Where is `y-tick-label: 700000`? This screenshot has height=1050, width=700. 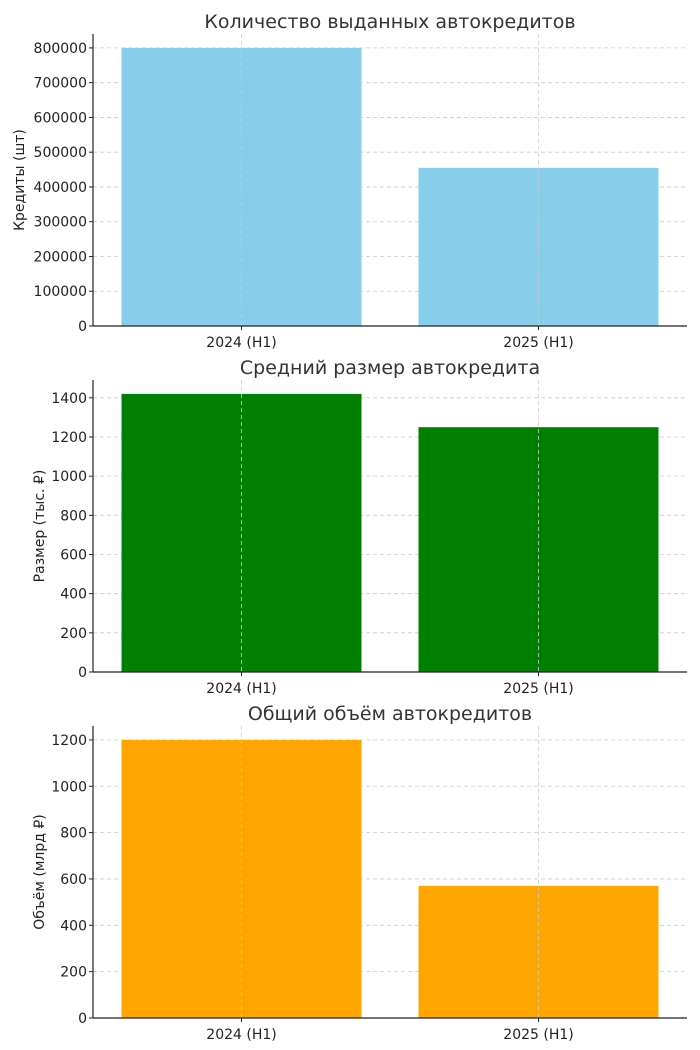
y-tick-label: 700000 is located at coordinates (60, 84).